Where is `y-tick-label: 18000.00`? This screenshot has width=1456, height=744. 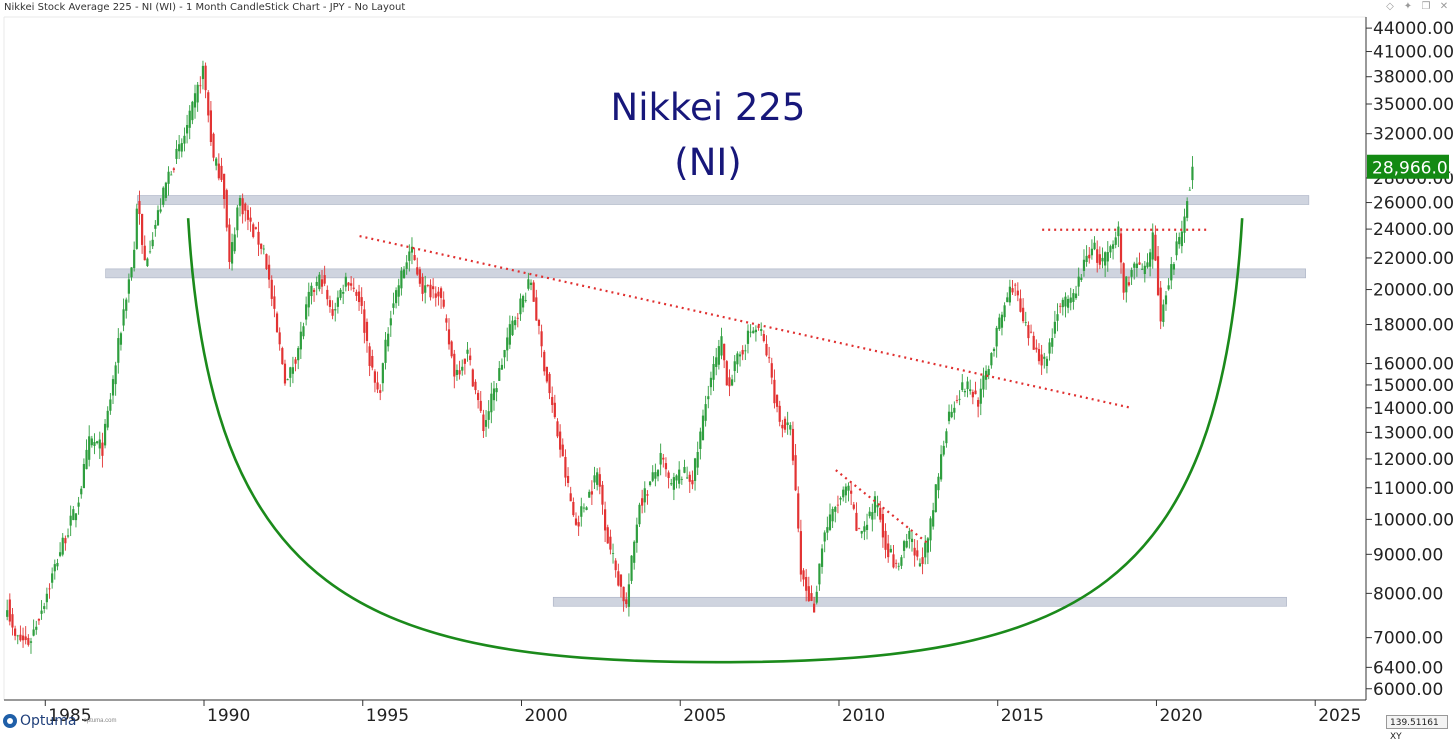 y-tick-label: 18000.00 is located at coordinates (1413, 325).